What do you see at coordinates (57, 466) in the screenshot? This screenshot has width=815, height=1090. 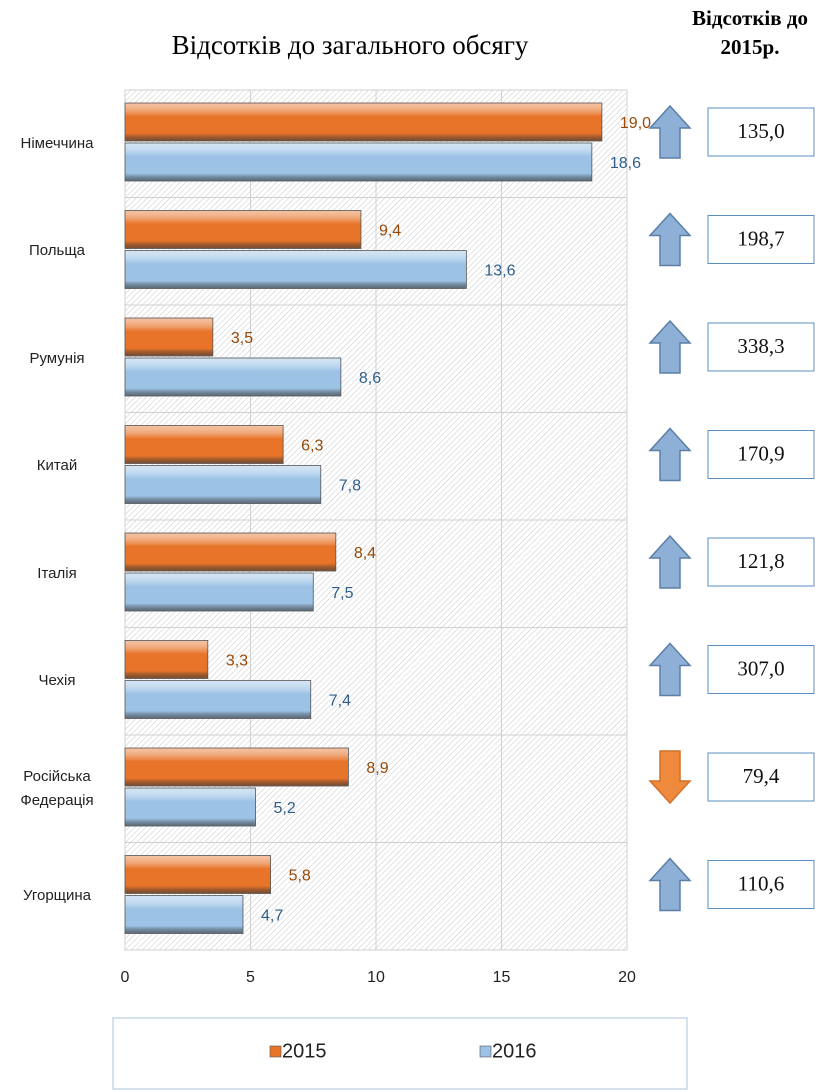 I see `y-tick-label: Китай` at bounding box center [57, 466].